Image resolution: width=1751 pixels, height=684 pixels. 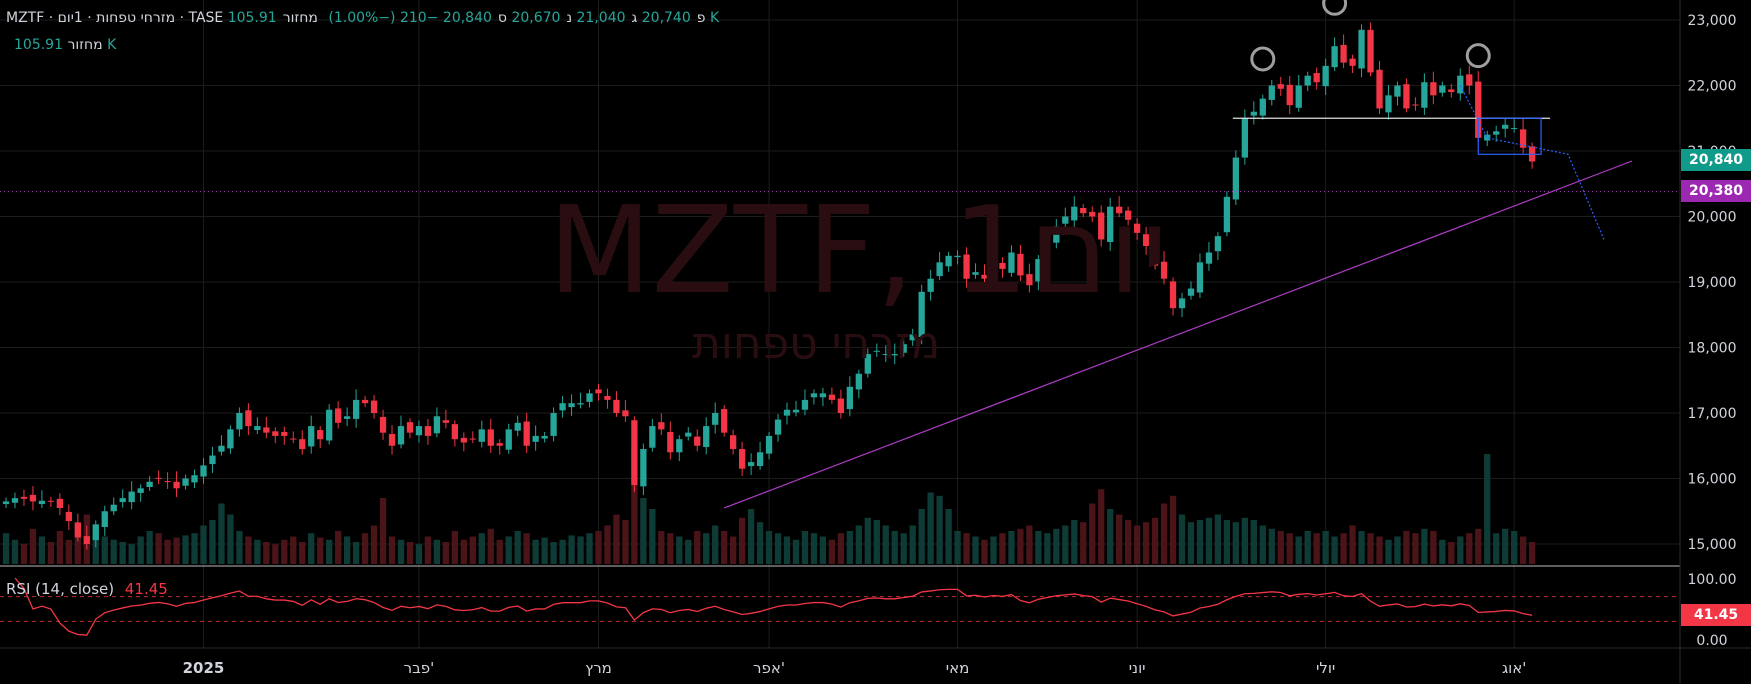 What do you see at coordinates (1712, 480) in the screenshot?
I see `price-axis-label: 16,000` at bounding box center [1712, 480].